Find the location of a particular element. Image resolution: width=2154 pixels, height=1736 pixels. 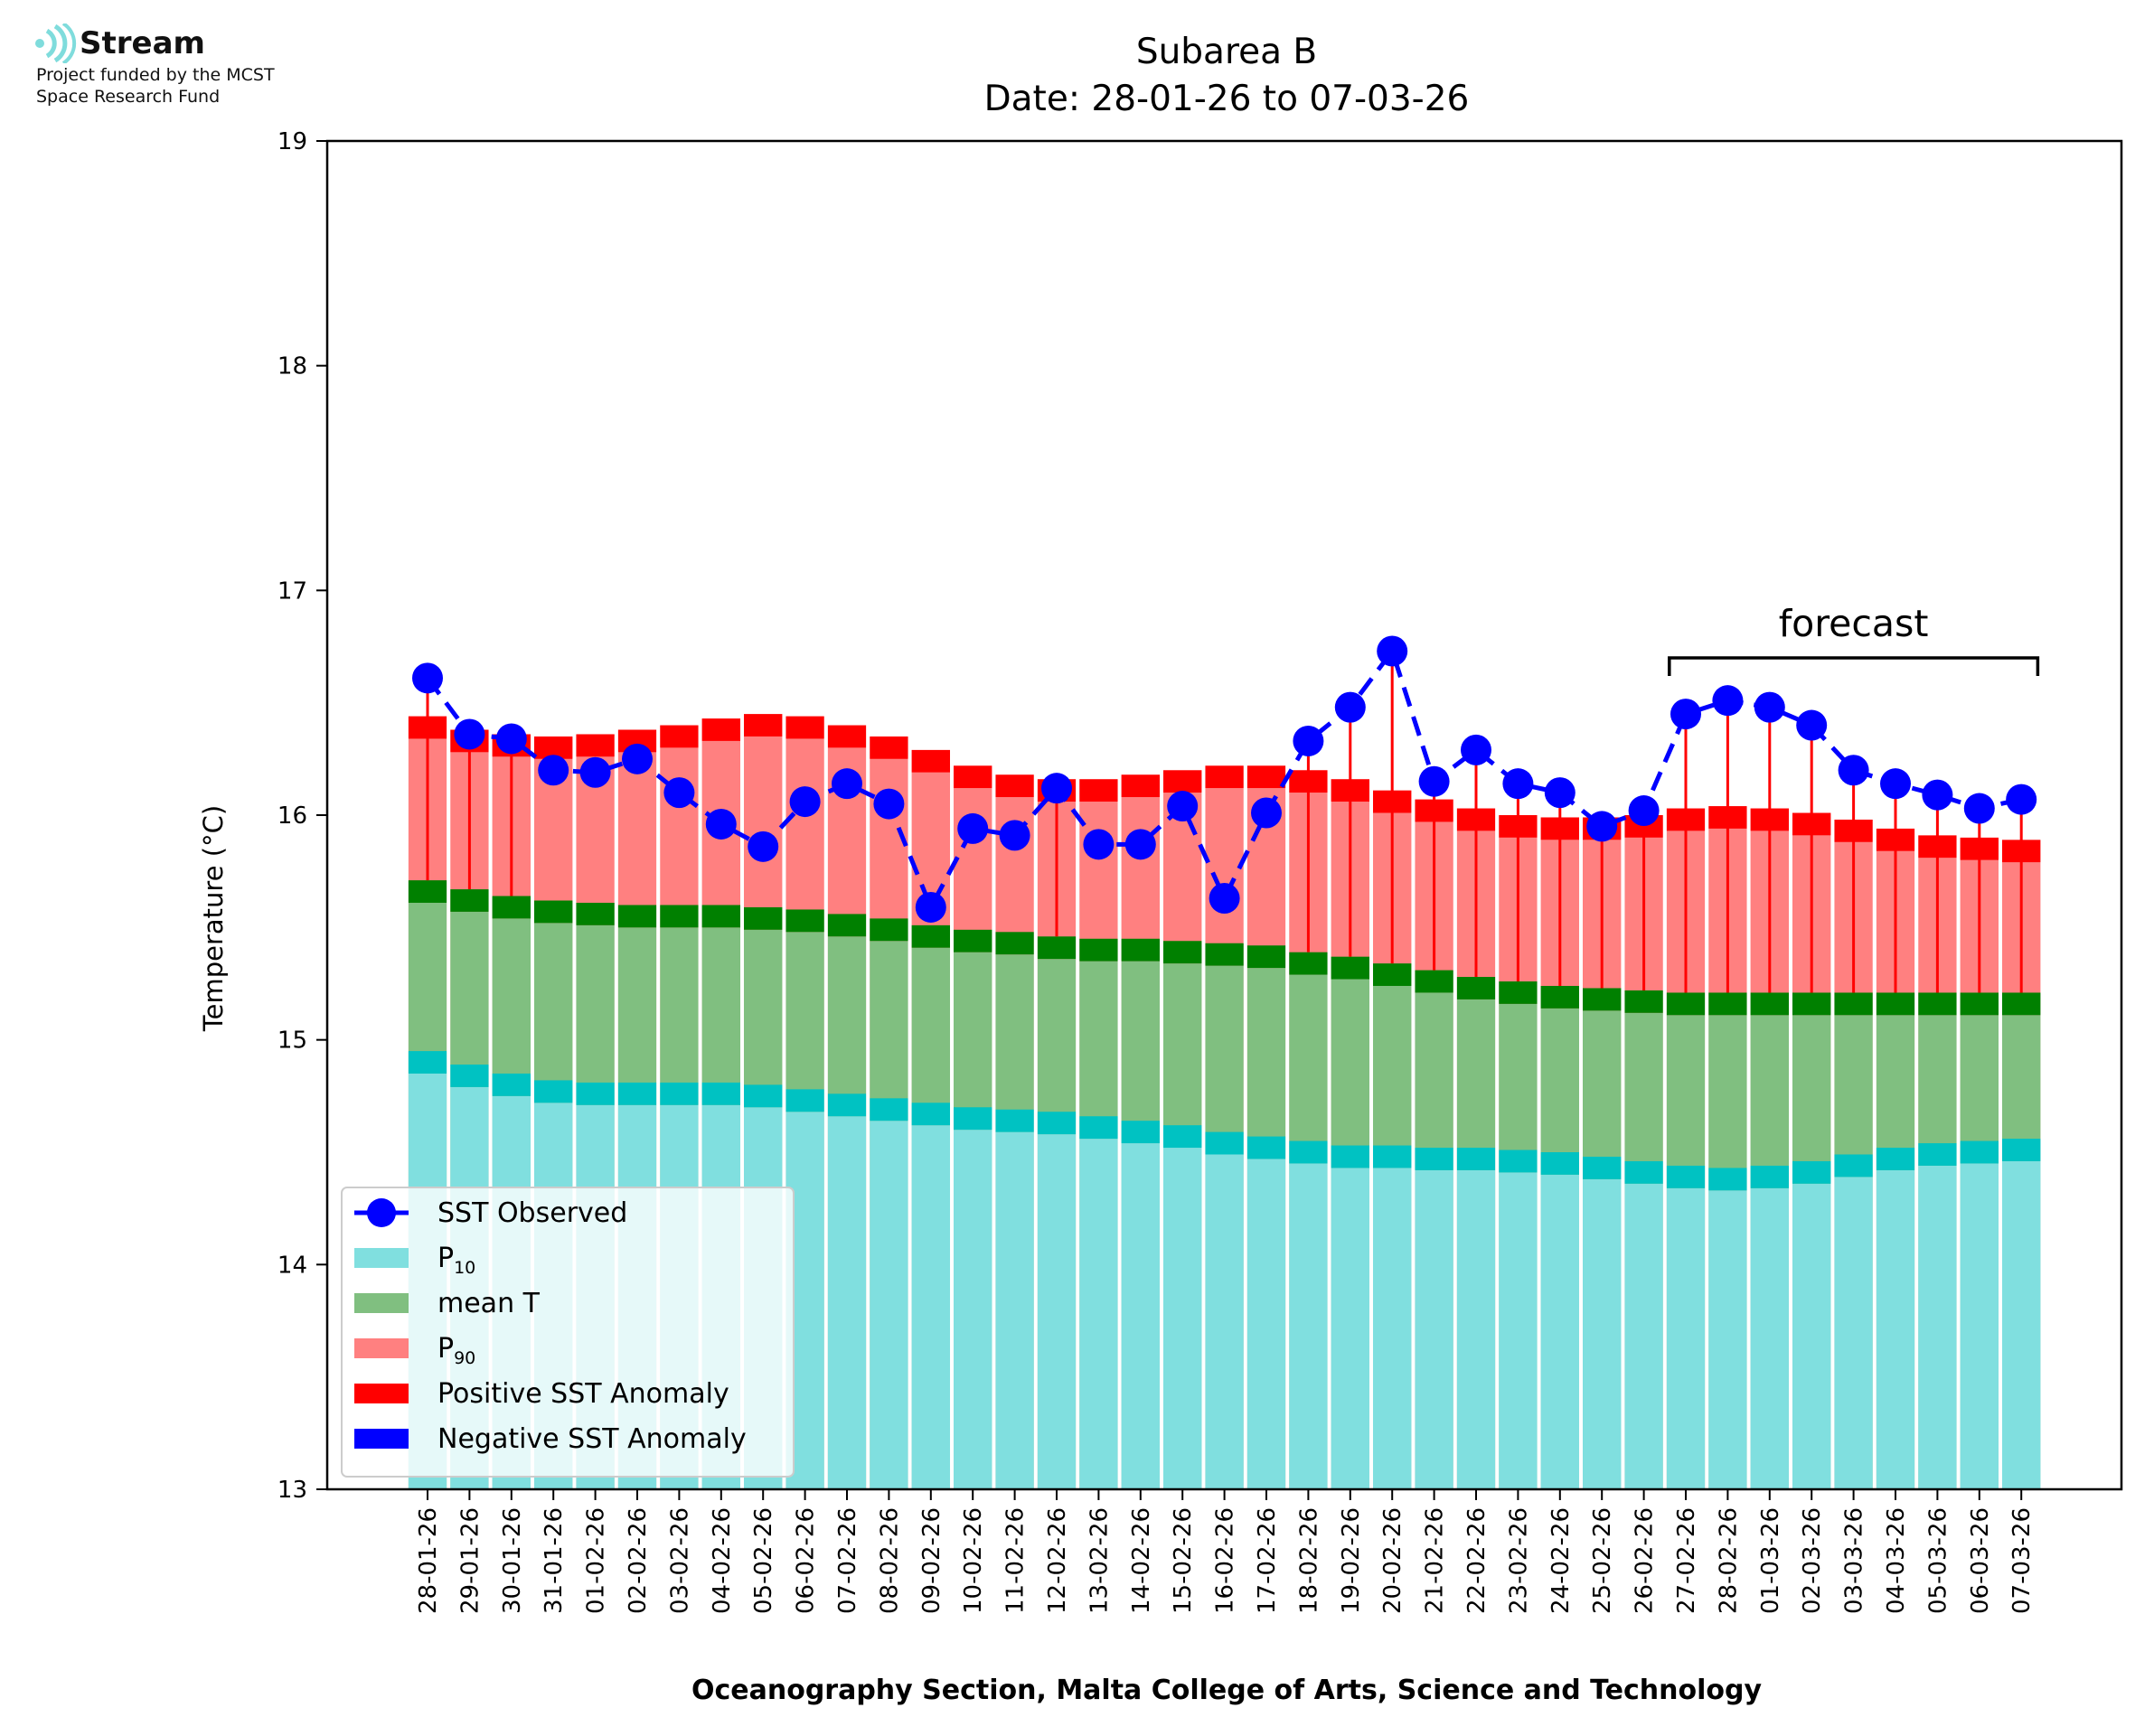

legend-label-pos: Positive SST Anomaly is located at coordinates (583, 1394).